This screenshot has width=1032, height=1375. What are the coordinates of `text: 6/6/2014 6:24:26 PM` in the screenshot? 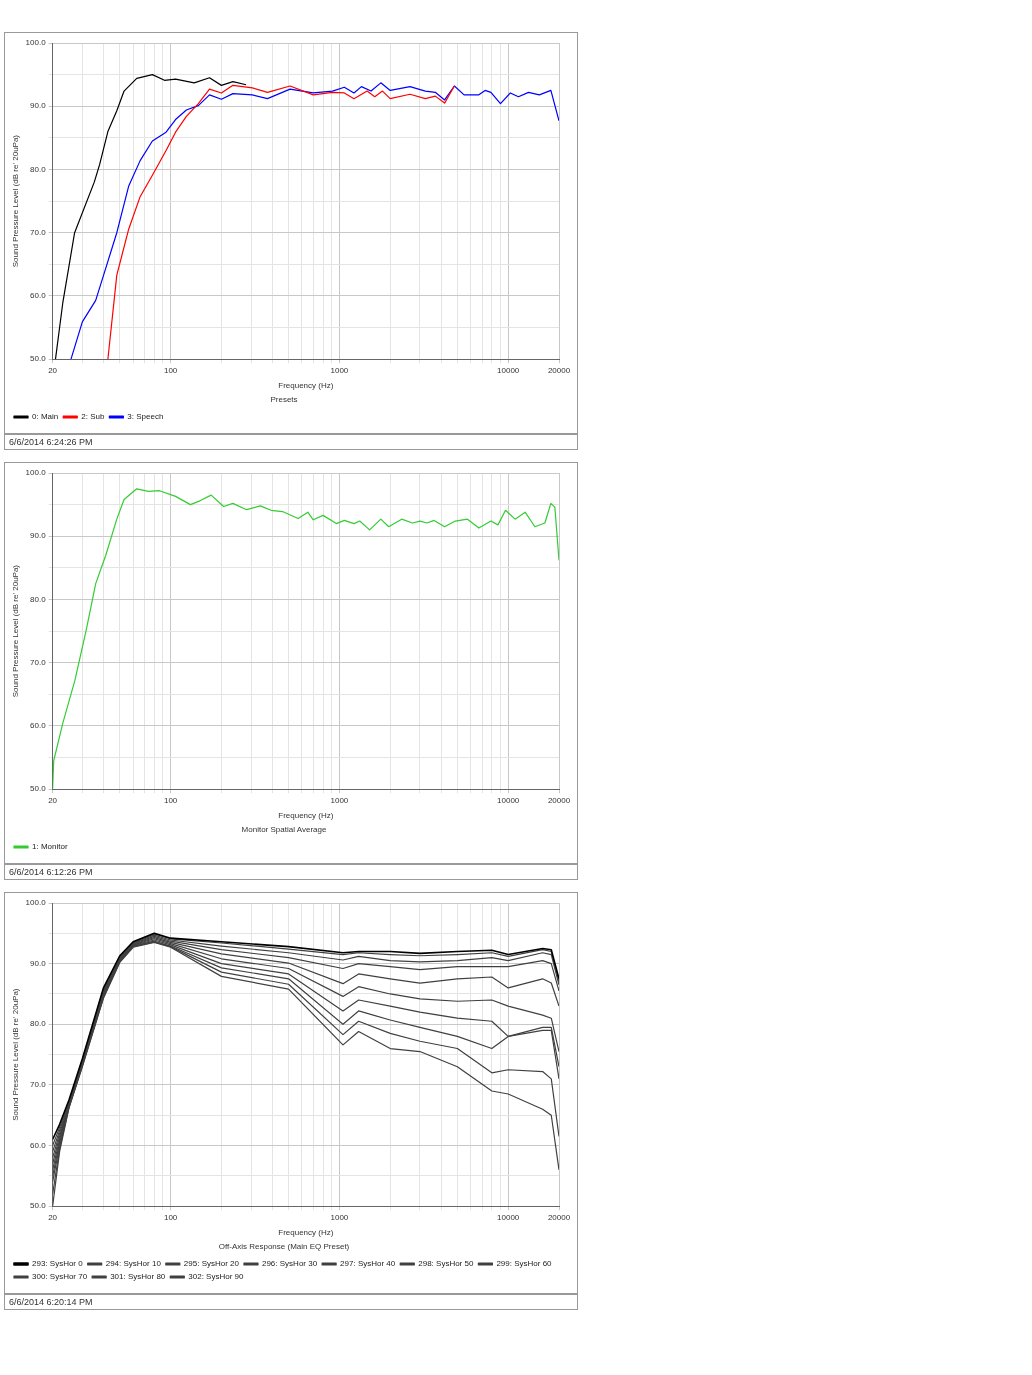 It's located at (291, 441).